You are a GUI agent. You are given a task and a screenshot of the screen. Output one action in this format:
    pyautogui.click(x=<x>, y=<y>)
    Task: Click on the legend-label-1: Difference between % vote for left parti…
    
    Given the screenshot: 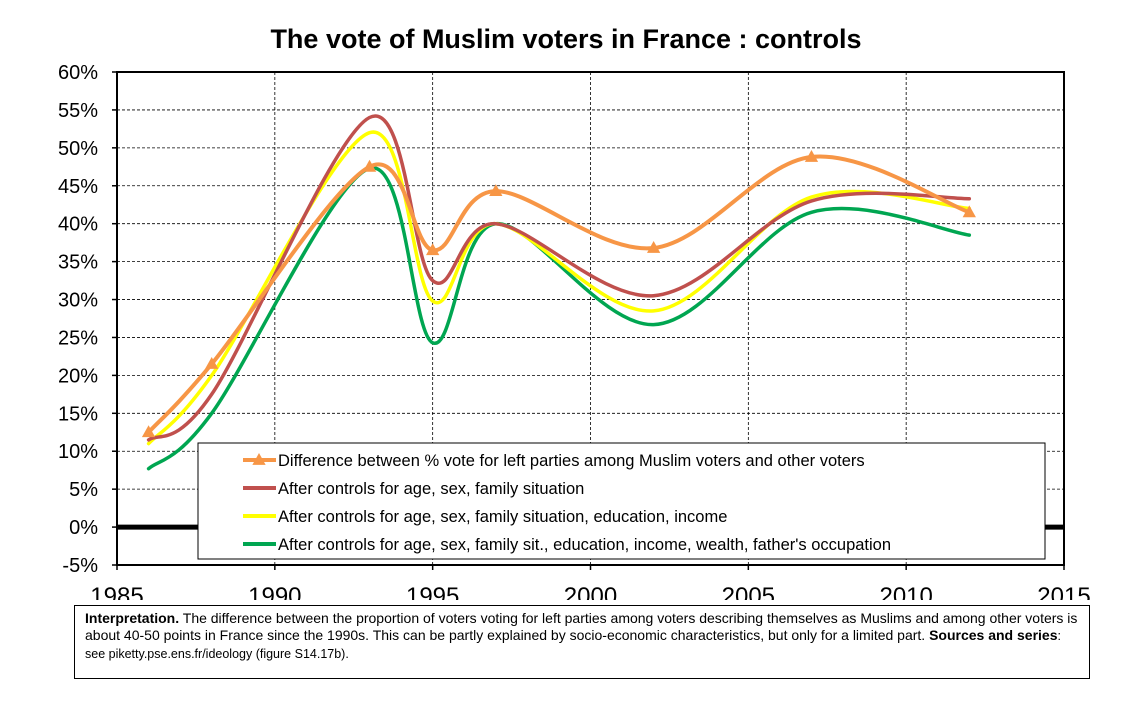 What is the action you would take?
    pyautogui.click(x=571, y=461)
    